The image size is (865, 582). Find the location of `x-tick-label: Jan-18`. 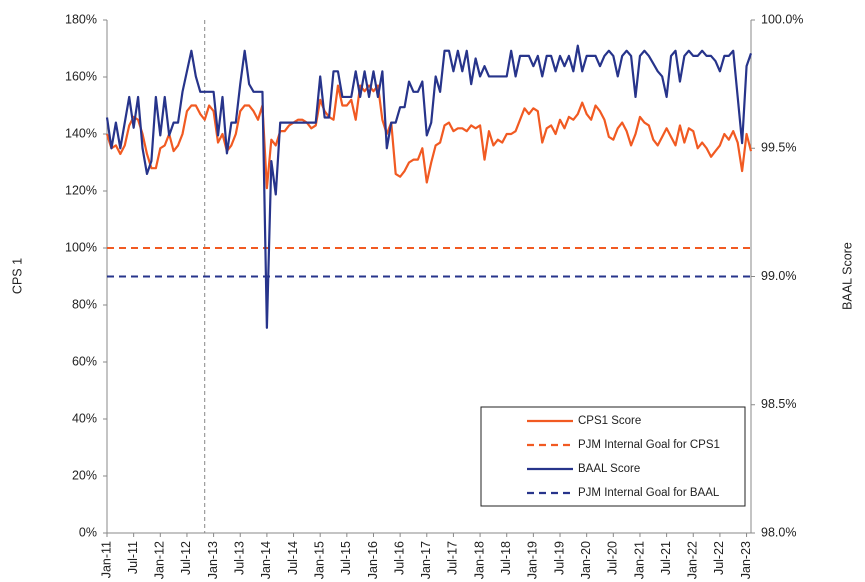

x-tick-label: Jan-18 is located at coordinates (479, 560).